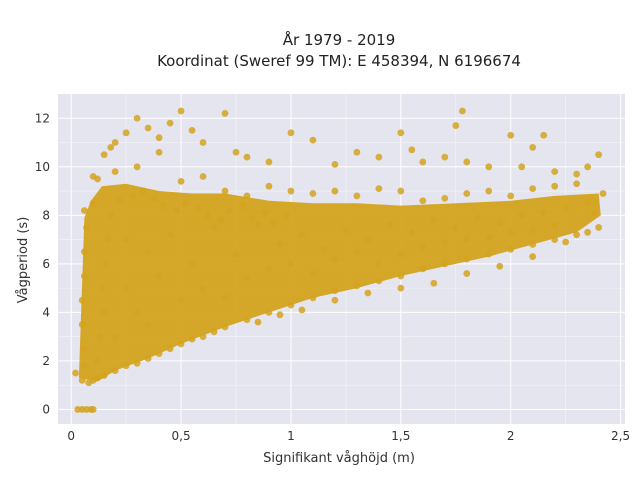 The image size is (640, 484). I want to click on y-tick-label: 6, so click(46, 264).